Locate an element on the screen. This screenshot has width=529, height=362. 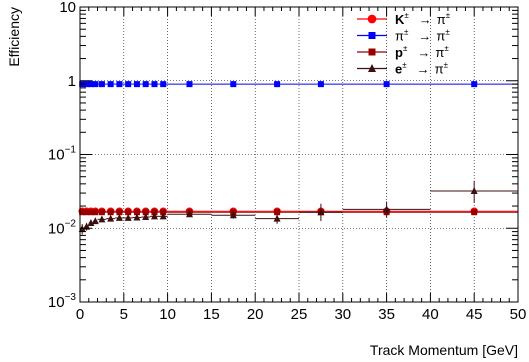
y-tick-label: 10⁻¹ is located at coordinates (62, 154).